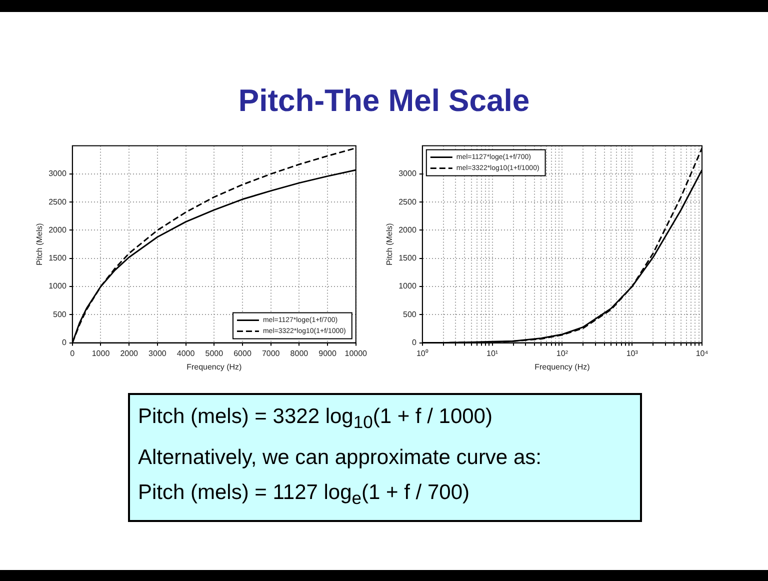 Image resolution: width=768 pixels, height=581 pixels. What do you see at coordinates (340, 458) in the screenshot?
I see `text: Alternatively, we can approximate curve as:` at bounding box center [340, 458].